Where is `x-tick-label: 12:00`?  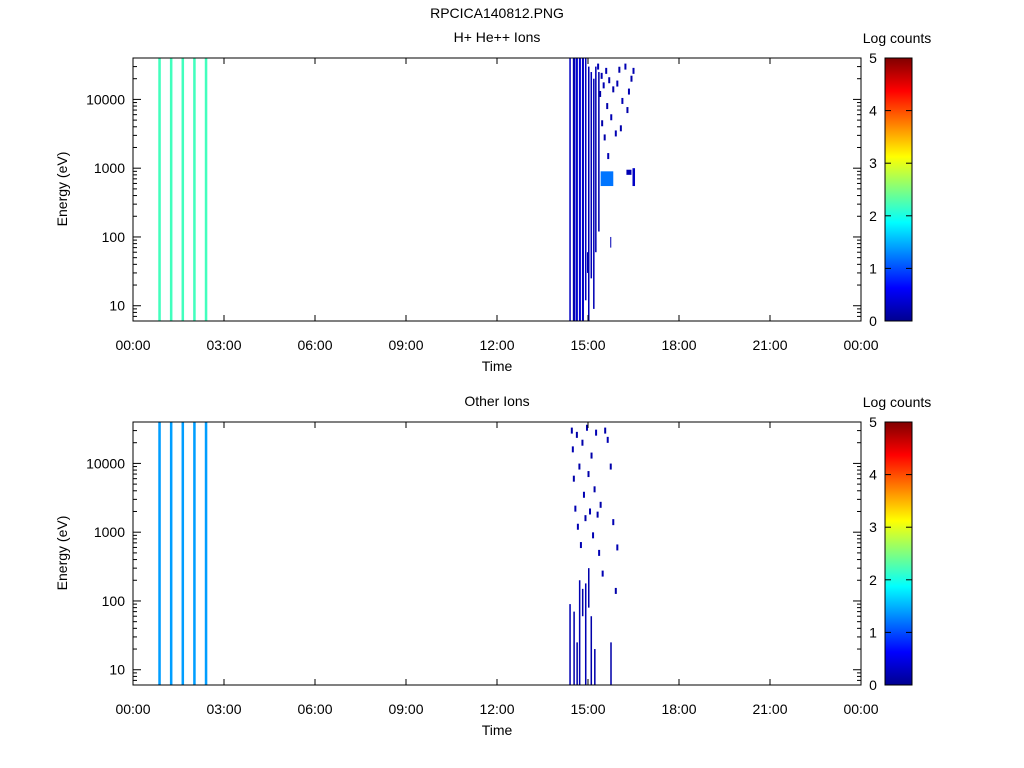
x-tick-label: 12:00 is located at coordinates (496, 345).